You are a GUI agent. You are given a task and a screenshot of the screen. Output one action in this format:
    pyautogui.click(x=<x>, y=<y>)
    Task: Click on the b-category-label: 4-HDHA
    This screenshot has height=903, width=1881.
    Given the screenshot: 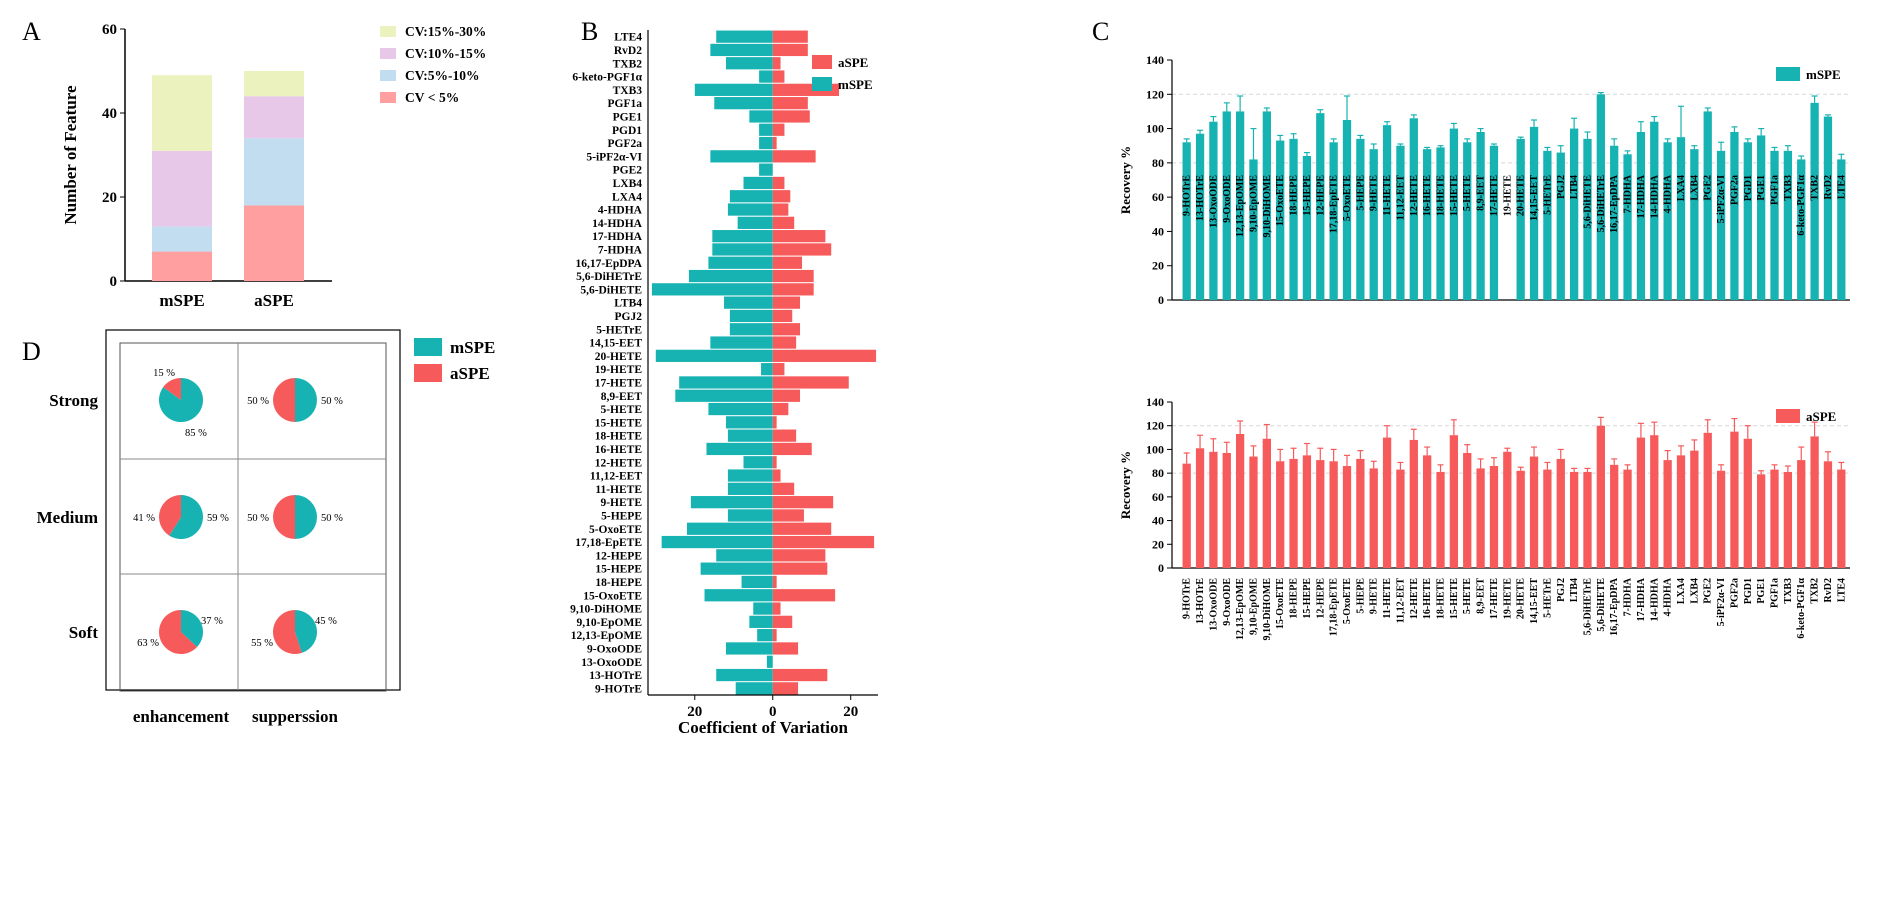 What is the action you would take?
    pyautogui.click(x=620, y=211)
    